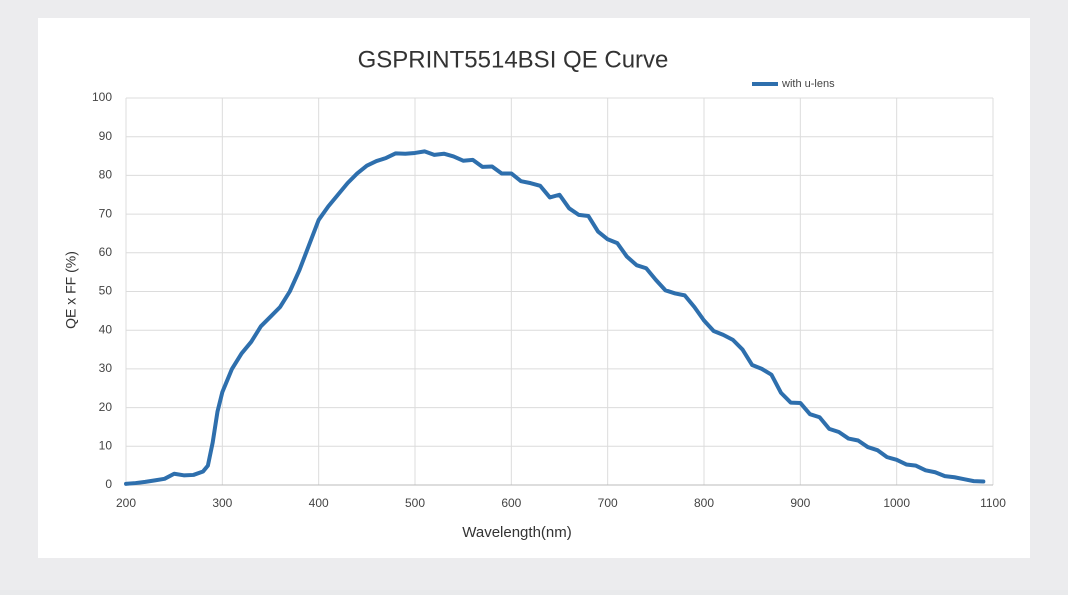 This screenshot has height=595, width=1068. I want to click on y-tick-label: 100, so click(102, 97).